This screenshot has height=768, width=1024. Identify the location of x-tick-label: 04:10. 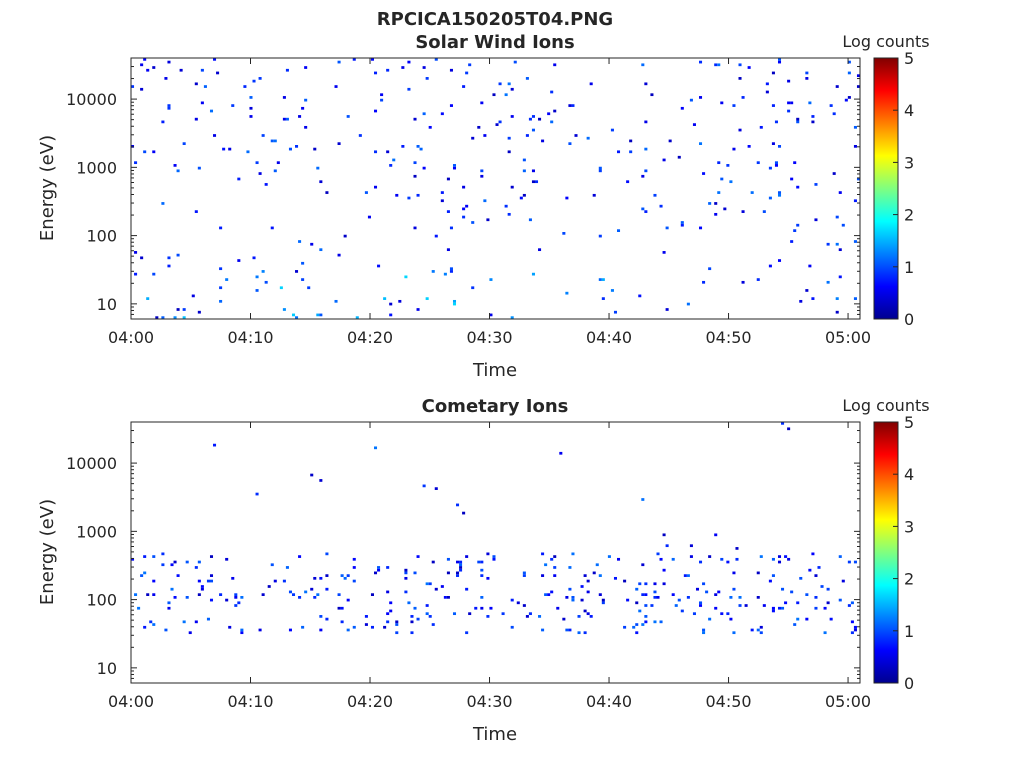
(250, 701).